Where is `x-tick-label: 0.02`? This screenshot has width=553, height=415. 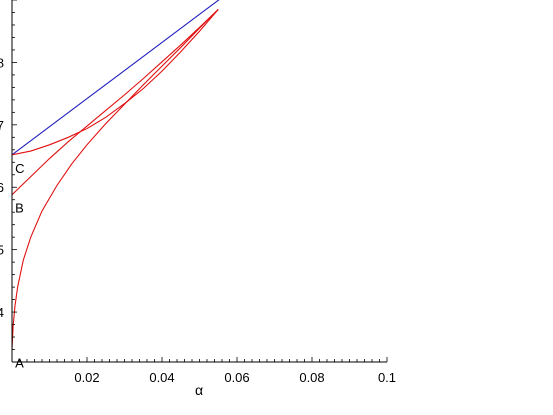
x-tick-label: 0.02 is located at coordinates (86, 377).